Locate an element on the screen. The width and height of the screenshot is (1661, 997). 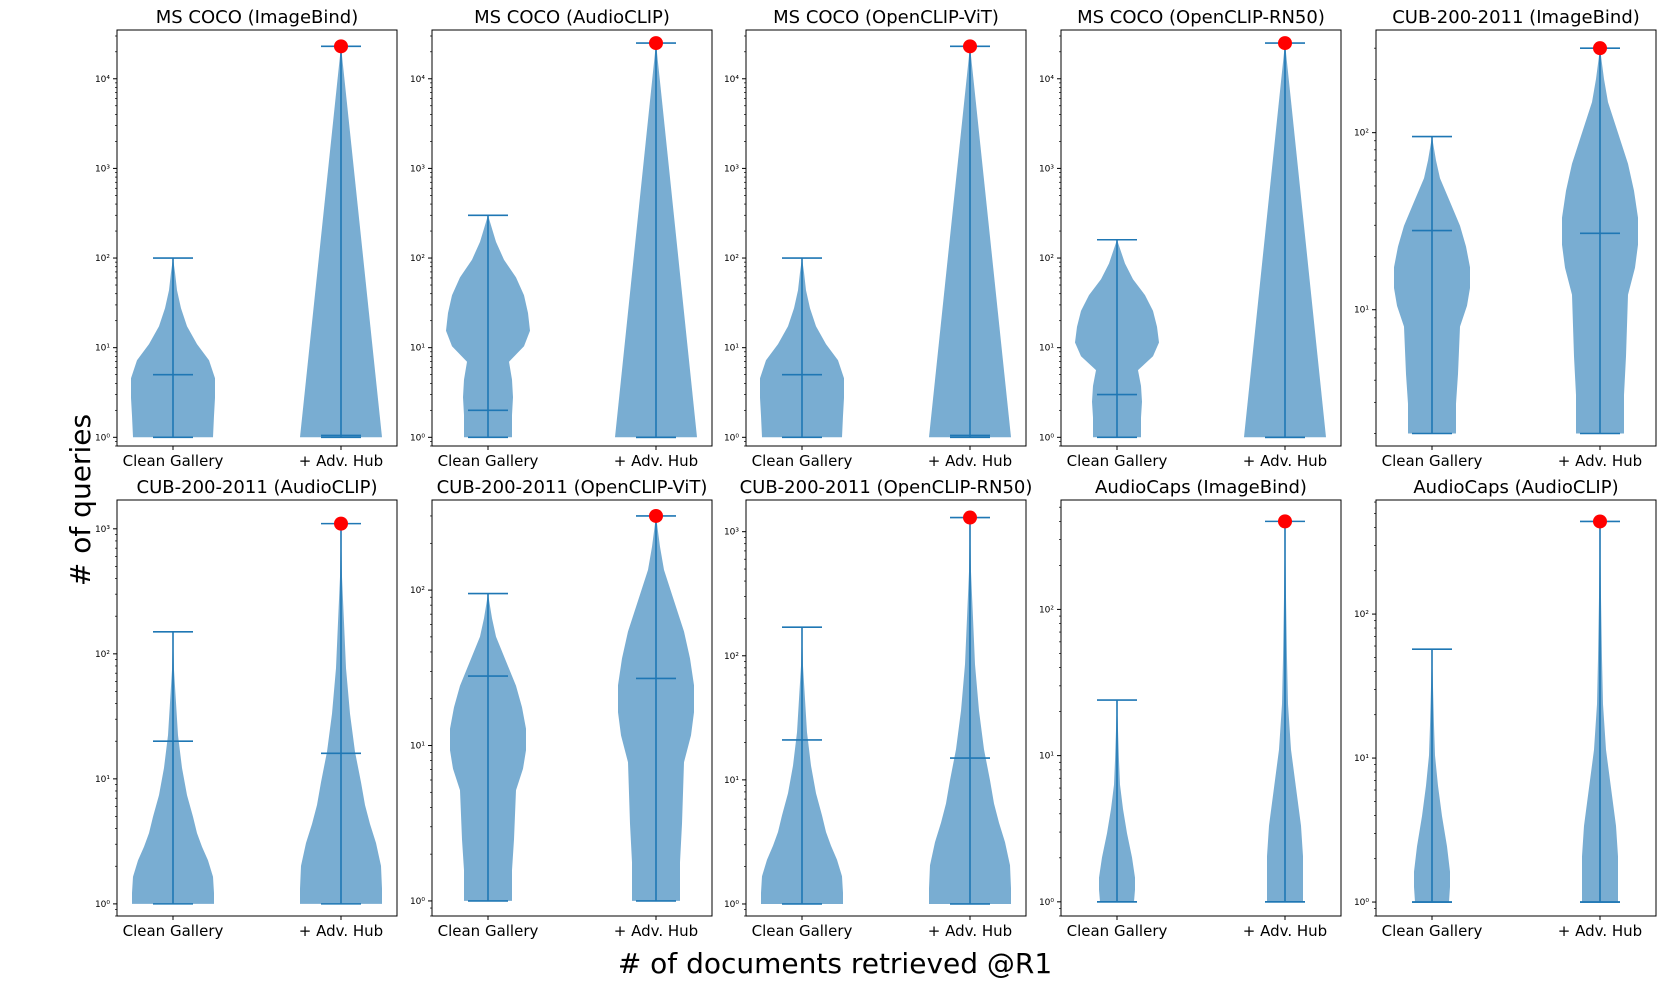
chart-title: AudioCaps (AudioCLIP) is located at coordinates (1515, 487).